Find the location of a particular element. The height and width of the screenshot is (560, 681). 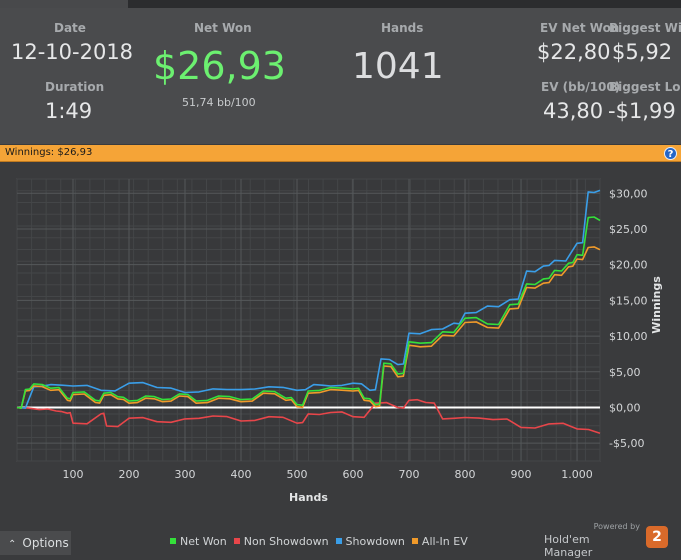

x-tick-label: 300 is located at coordinates (185, 474).